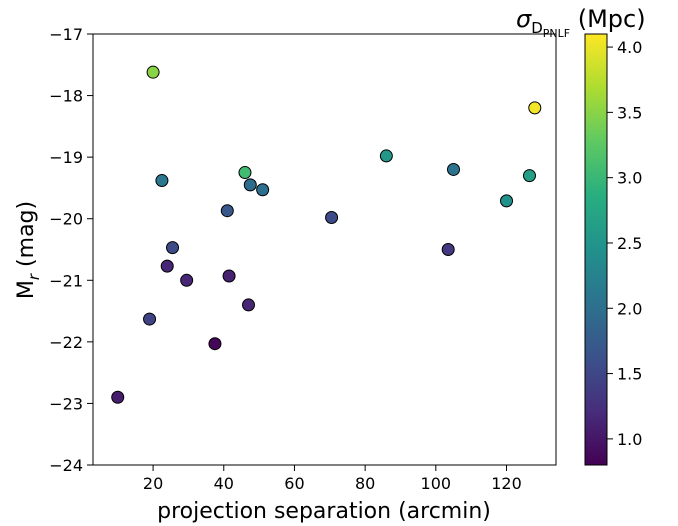 This screenshot has height=526, width=678. I want to click on y-tick-label: −19, so click(66, 157).